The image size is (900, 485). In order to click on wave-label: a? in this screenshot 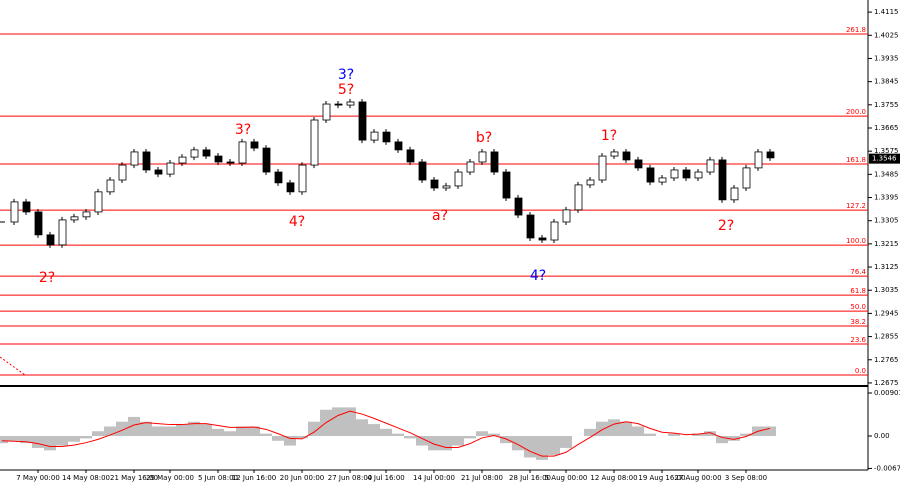, I will do `click(440, 216)`.